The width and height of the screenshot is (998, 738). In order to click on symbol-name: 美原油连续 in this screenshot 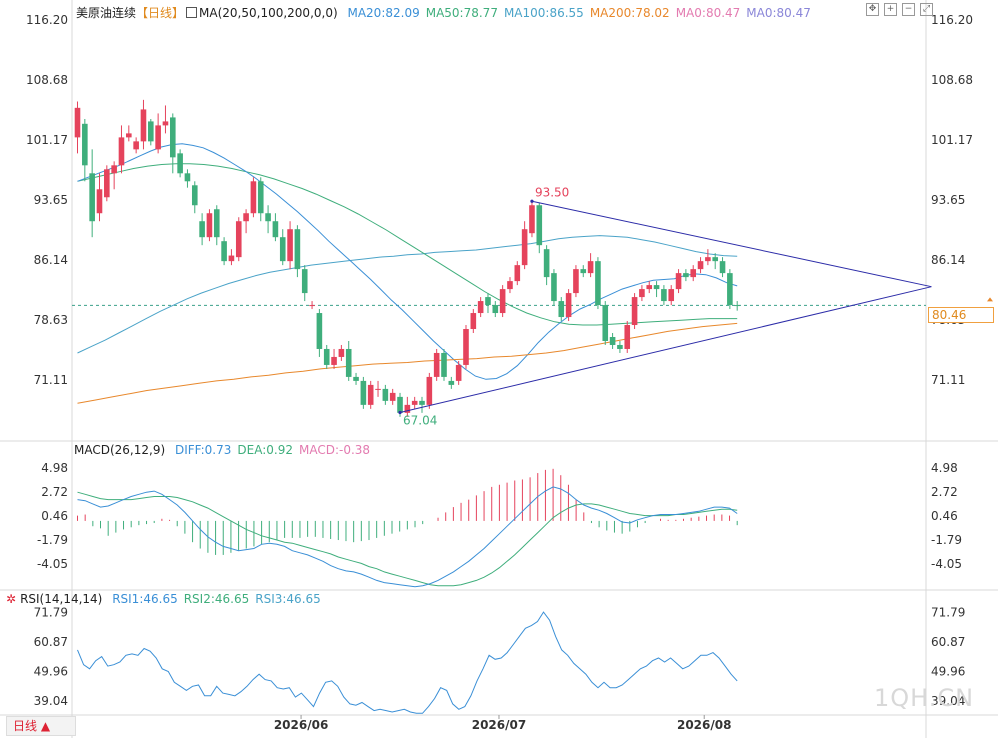, I will do `click(106, 13)`.